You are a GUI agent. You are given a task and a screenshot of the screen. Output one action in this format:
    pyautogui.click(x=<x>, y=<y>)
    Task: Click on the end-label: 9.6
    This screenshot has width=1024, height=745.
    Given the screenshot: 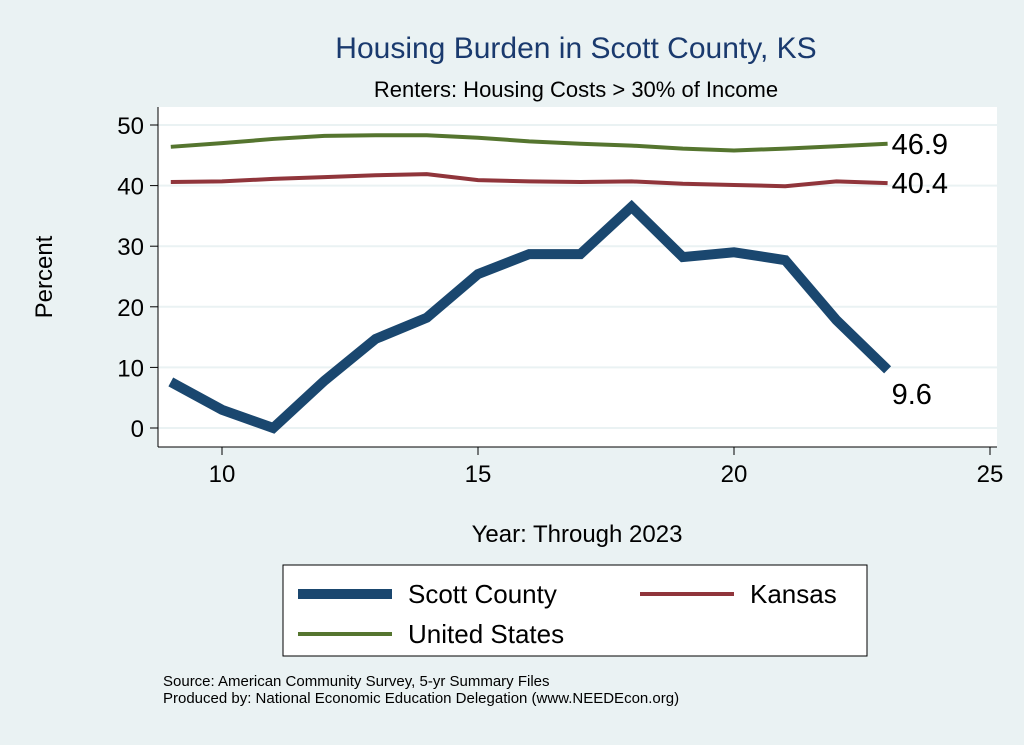 What is the action you would take?
    pyautogui.click(x=912, y=395)
    